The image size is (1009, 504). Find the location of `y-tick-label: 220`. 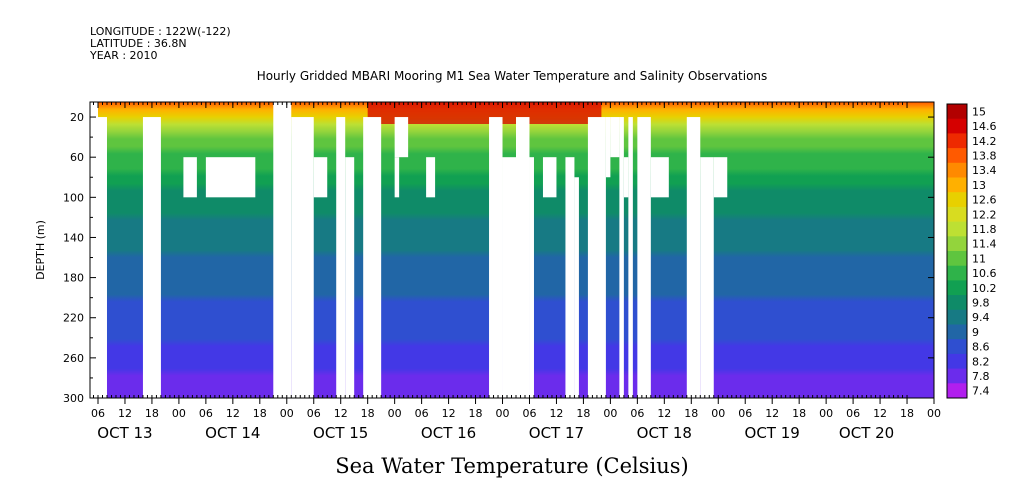

y-tick-label: 220 is located at coordinates (73, 318).